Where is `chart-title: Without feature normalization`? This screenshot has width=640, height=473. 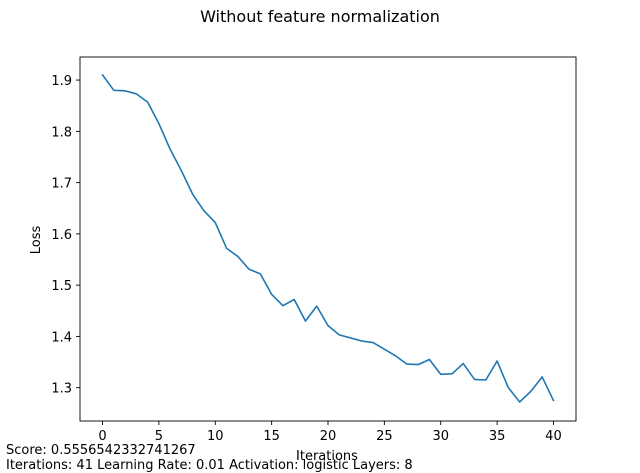
chart-title: Without feature normalization is located at coordinates (320, 16).